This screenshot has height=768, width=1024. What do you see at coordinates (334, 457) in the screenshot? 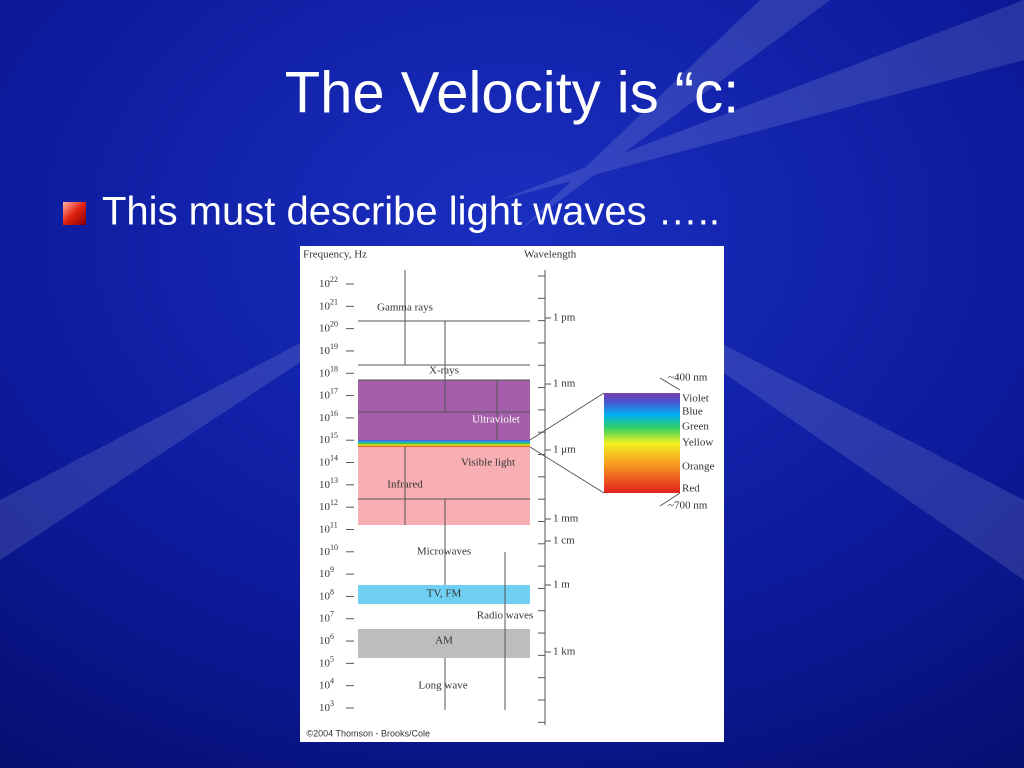
I see `tick-exponent: 14` at bounding box center [334, 457].